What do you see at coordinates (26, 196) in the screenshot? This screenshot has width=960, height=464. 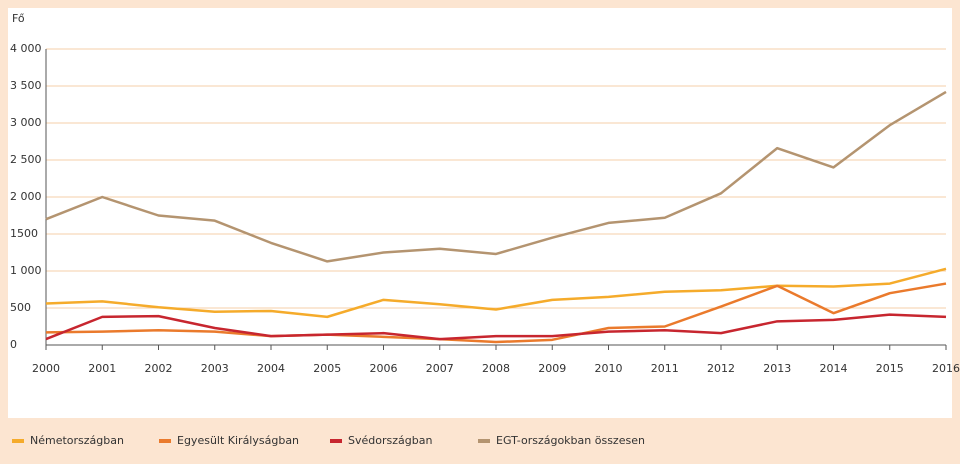 I see `y-tick-label: 2 000` at bounding box center [26, 196].